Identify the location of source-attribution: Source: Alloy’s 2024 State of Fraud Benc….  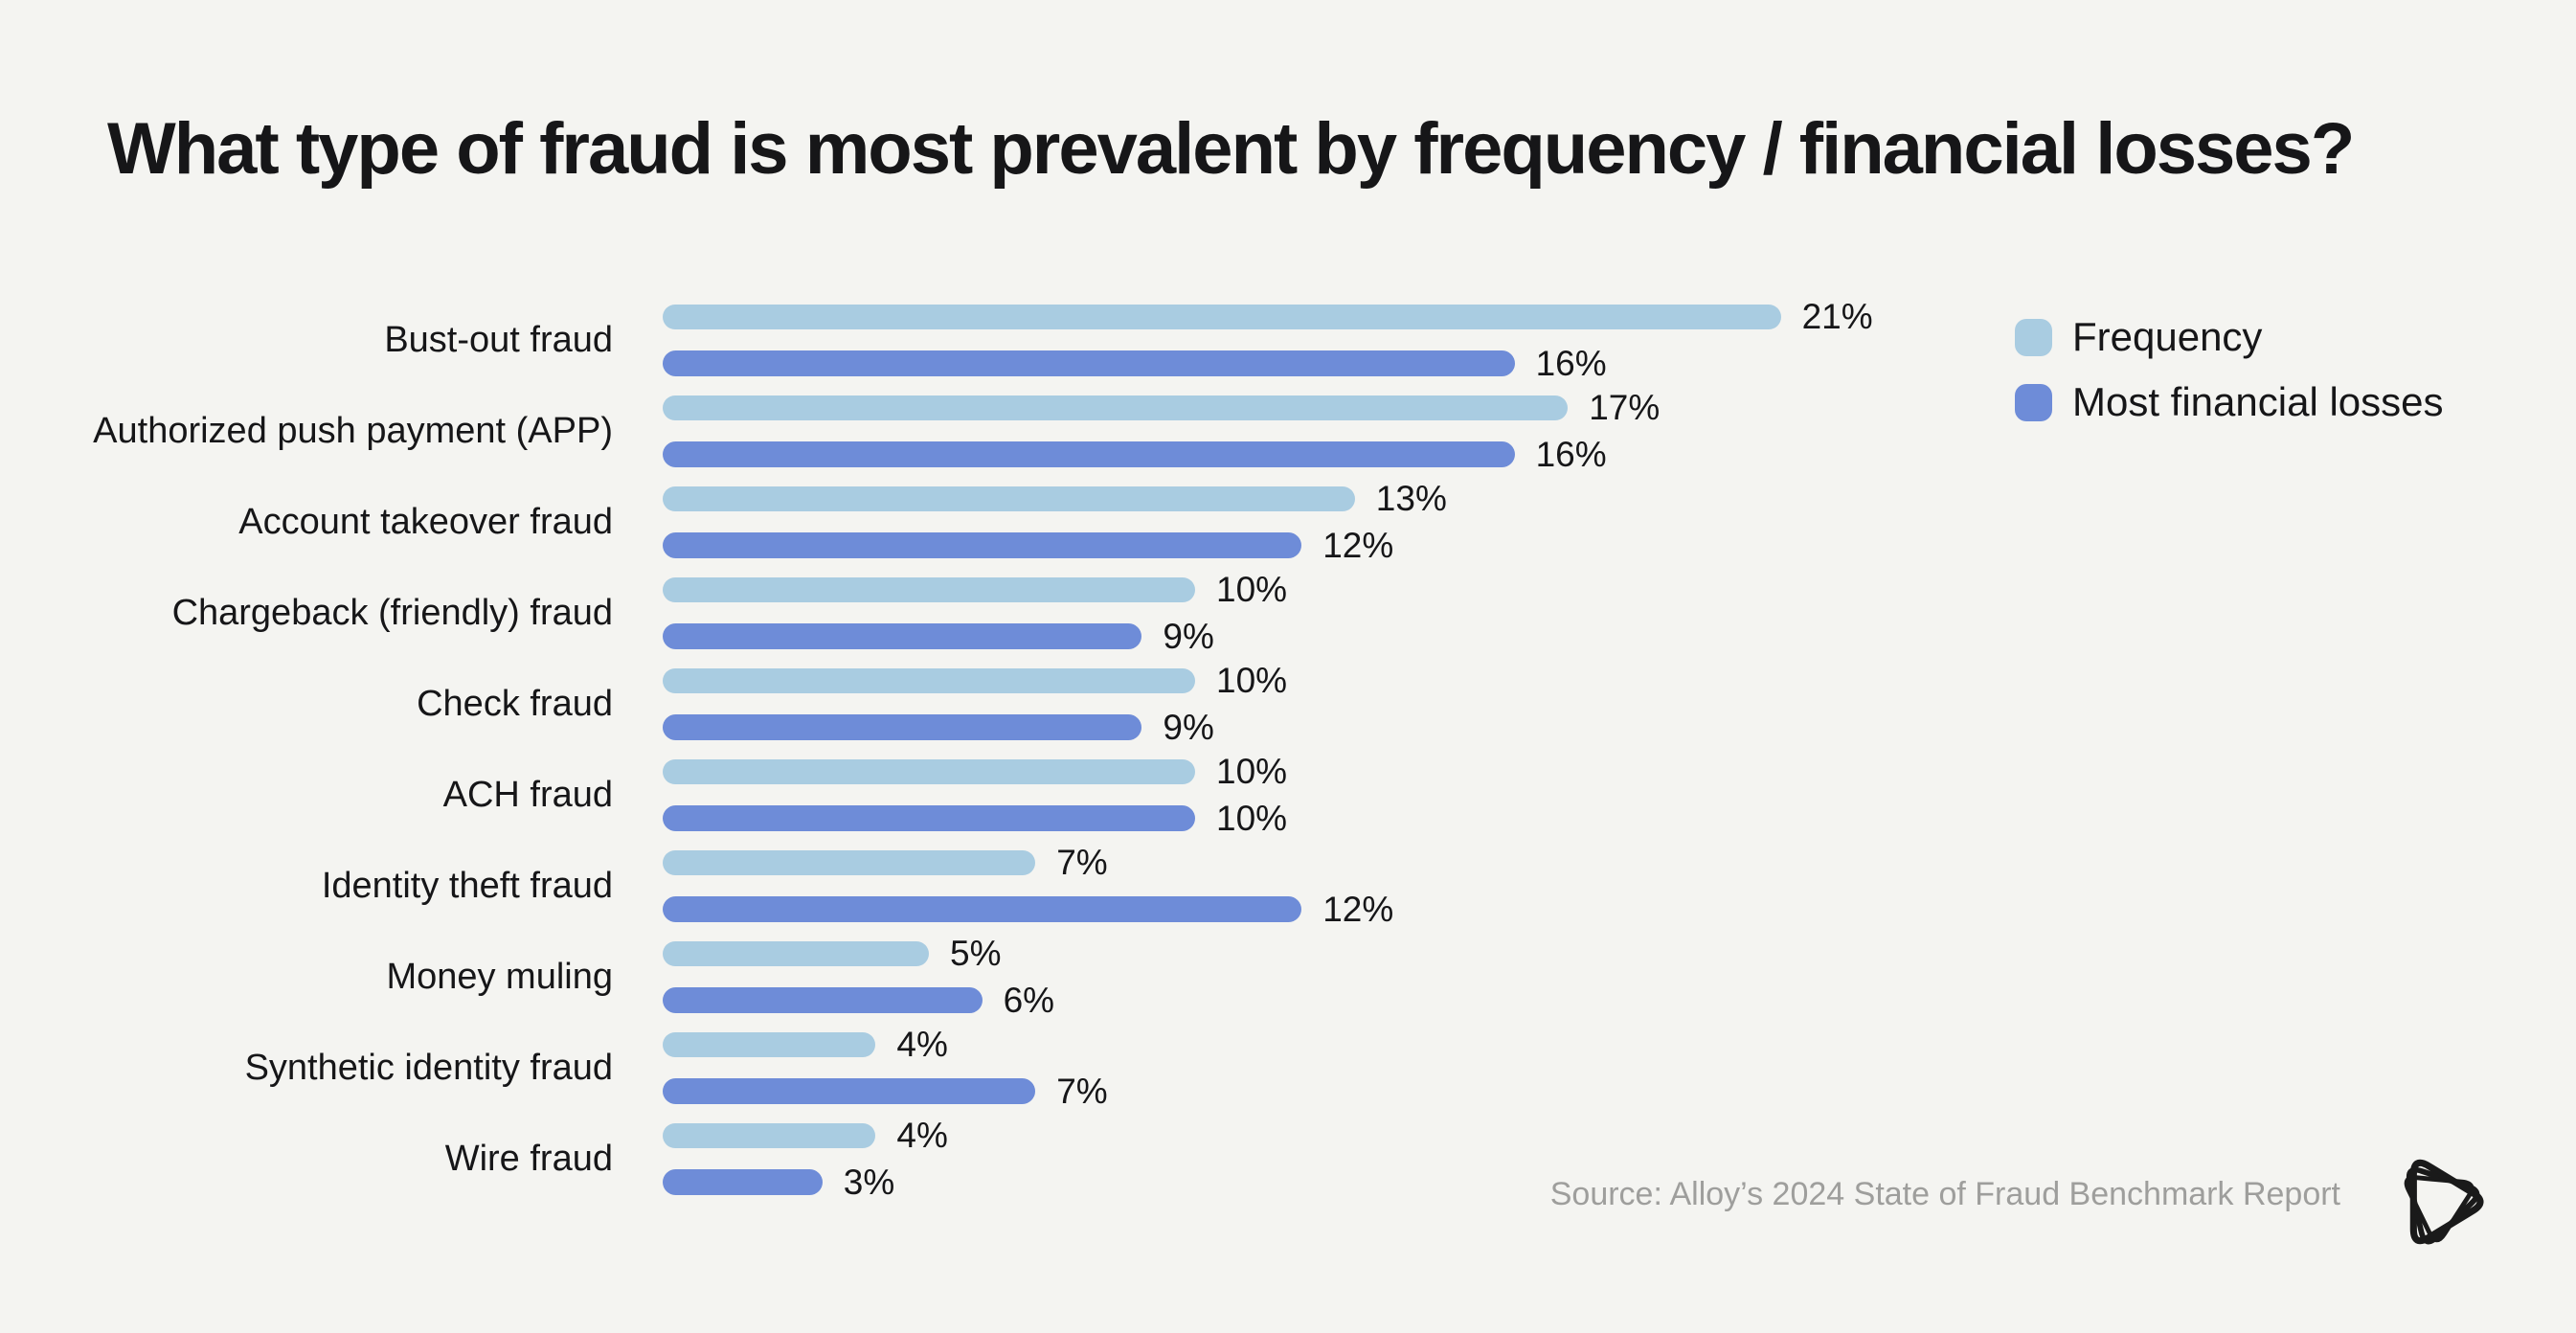
(1944, 1194).